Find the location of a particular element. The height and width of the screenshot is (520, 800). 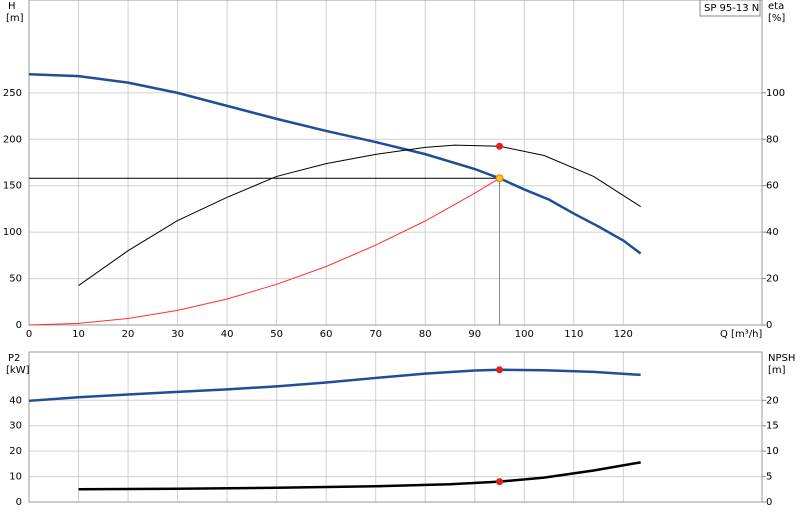

y-tick-label: 150 is located at coordinates (12, 186).